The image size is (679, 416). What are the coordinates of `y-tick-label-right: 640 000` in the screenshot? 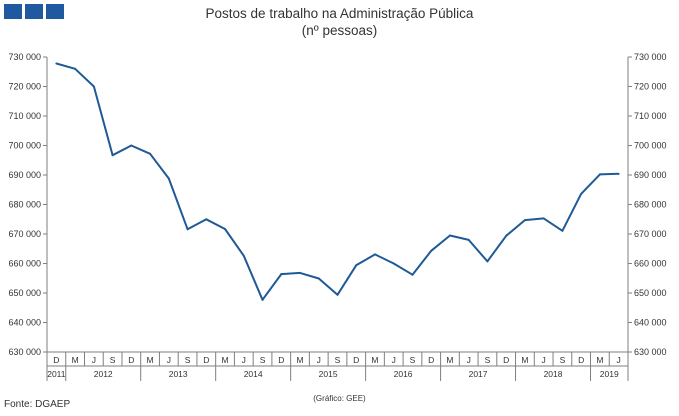 It's located at (650, 323).